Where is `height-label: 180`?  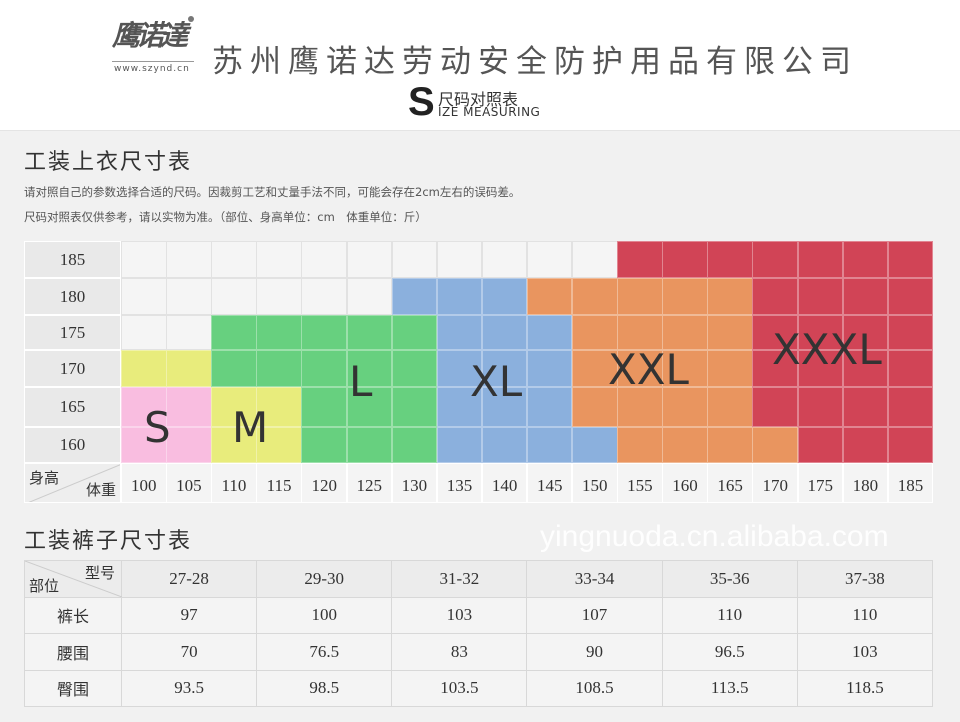
height-label: 180 is located at coordinates (72, 296).